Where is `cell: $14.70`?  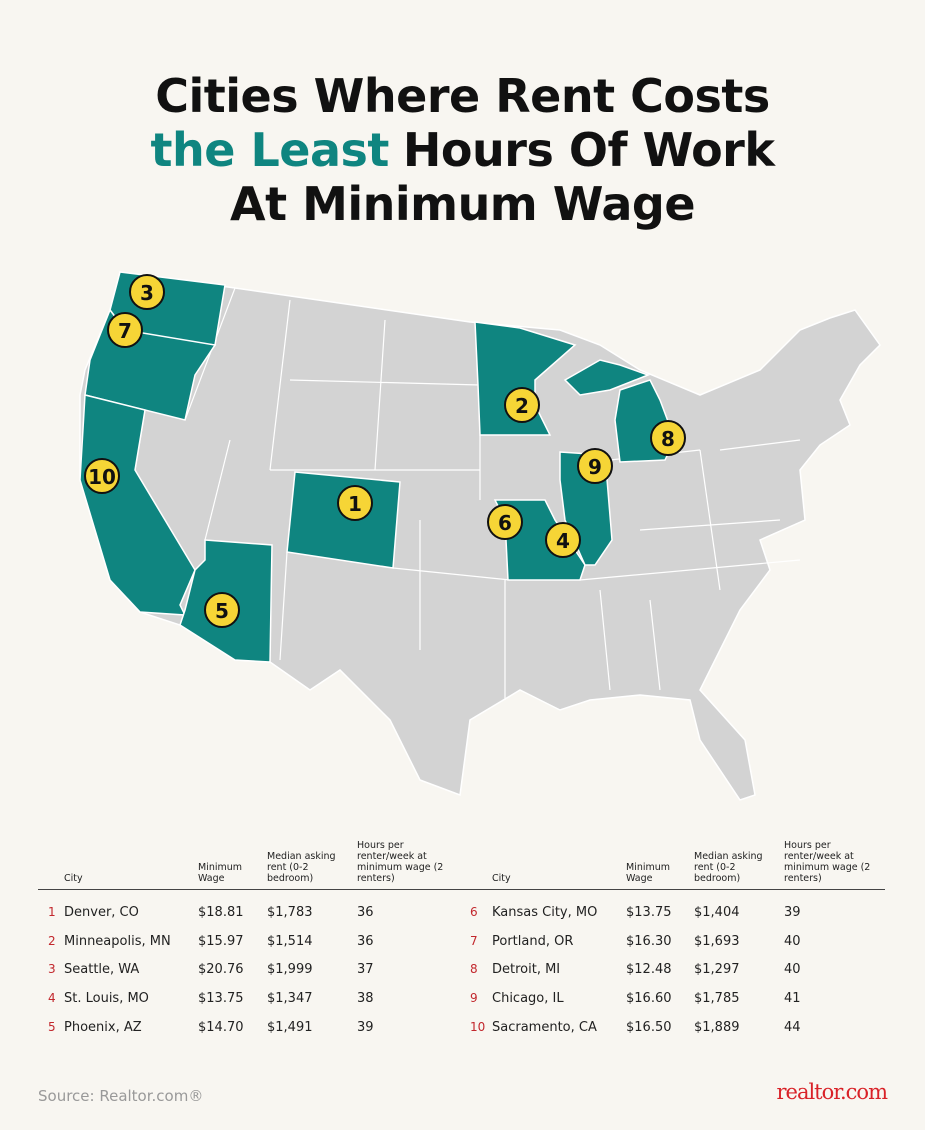 cell: $14.70 is located at coordinates (221, 1027).